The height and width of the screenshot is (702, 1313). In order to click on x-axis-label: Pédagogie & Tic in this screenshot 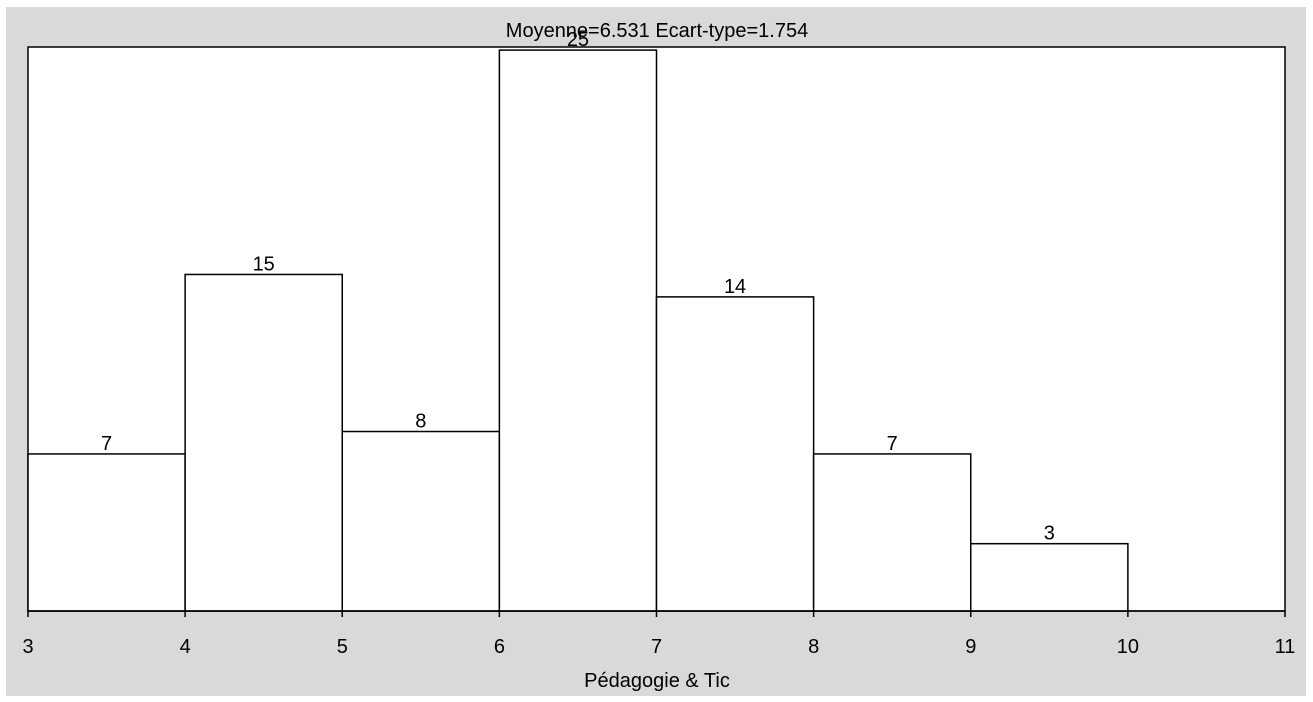, I will do `click(657, 681)`.